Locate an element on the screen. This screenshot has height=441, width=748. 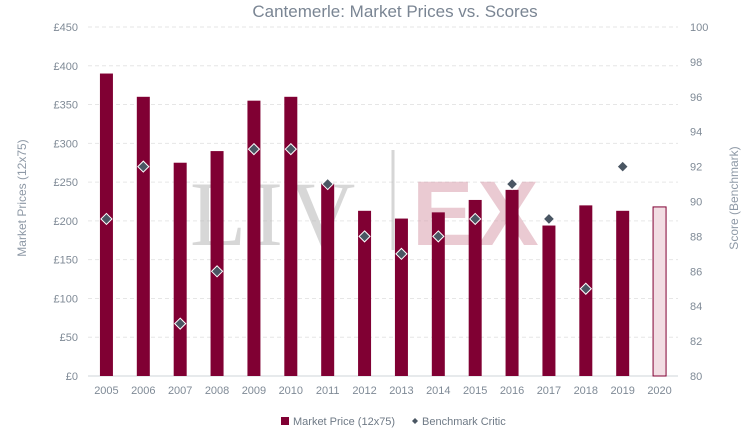
legend-item-price: Market Price (12x75) is located at coordinates (338, 422).